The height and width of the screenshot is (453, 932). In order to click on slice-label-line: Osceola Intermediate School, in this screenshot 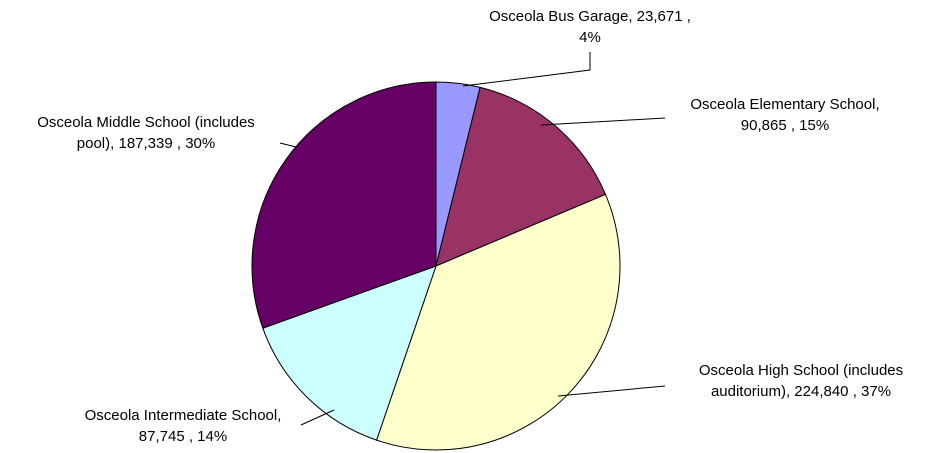, I will do `click(183, 415)`.